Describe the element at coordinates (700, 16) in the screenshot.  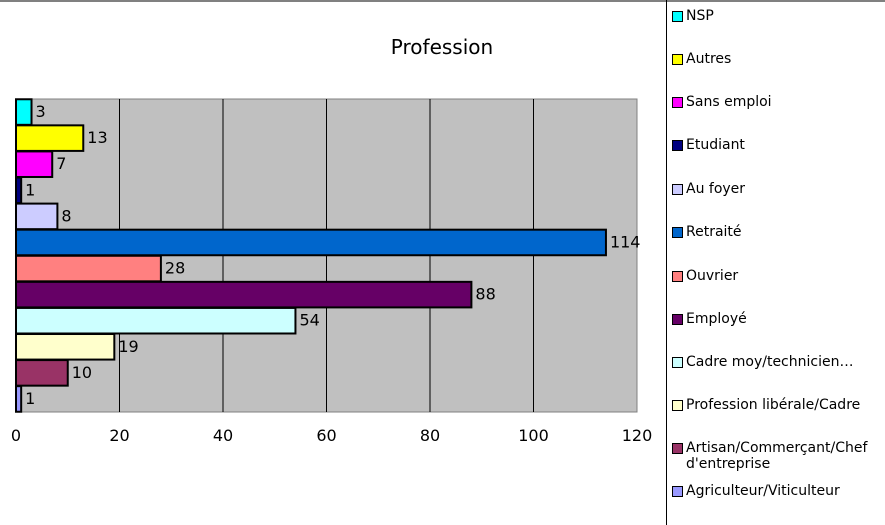
I see `legend-label: NSP` at that location.